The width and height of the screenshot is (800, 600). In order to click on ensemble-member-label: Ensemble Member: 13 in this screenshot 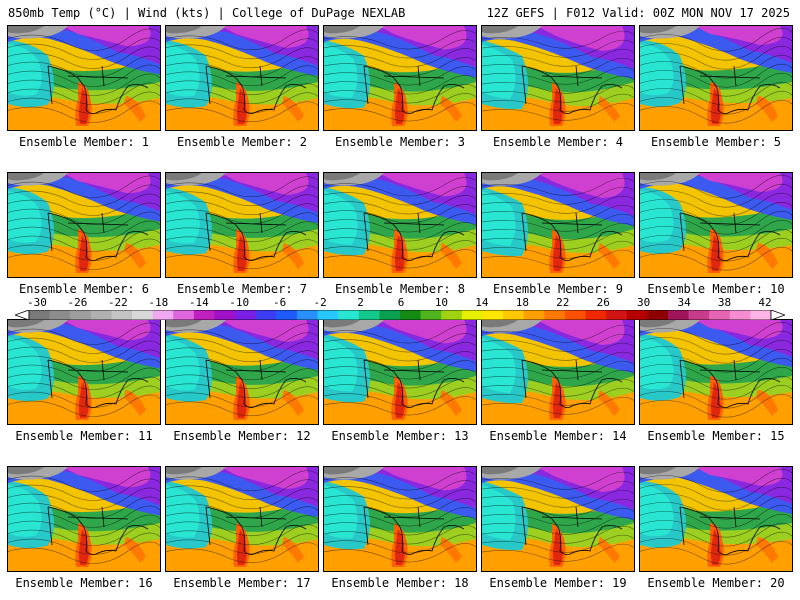, I will do `click(400, 436)`.